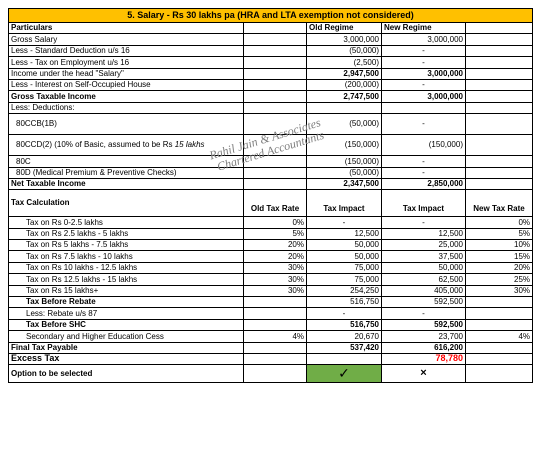 The image size is (540, 458). I want to click on new-tax-impact: 50,000, so click(423, 268).